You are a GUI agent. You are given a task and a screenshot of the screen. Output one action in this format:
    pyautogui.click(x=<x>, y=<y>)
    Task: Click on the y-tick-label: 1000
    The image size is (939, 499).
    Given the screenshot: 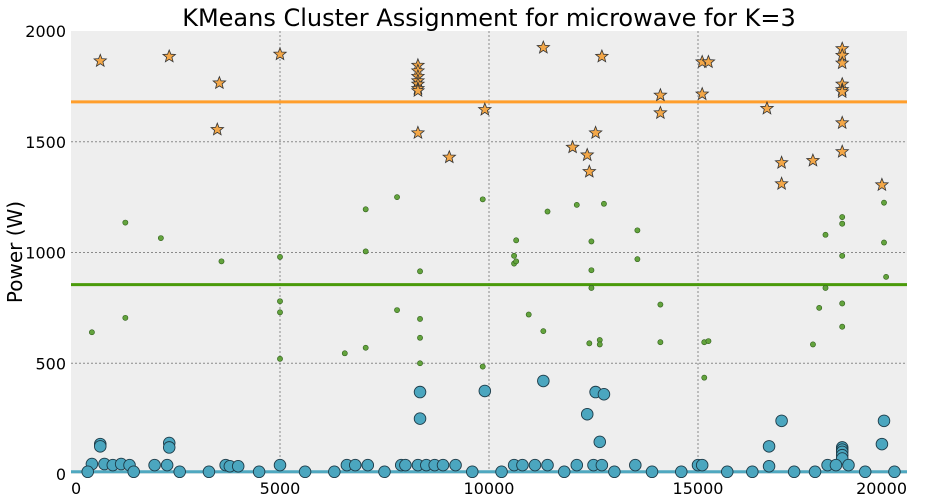 What is the action you would take?
    pyautogui.click(x=45, y=253)
    